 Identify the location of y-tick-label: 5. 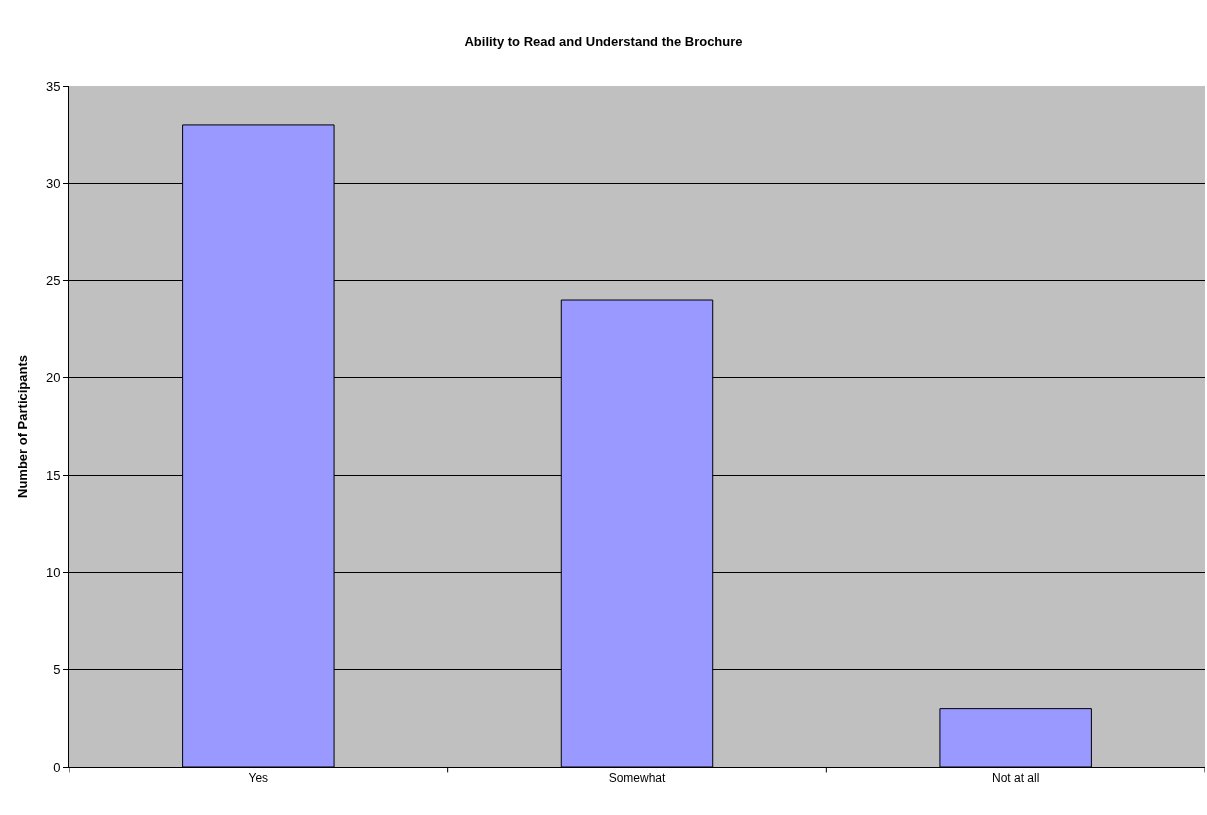
(57, 670).